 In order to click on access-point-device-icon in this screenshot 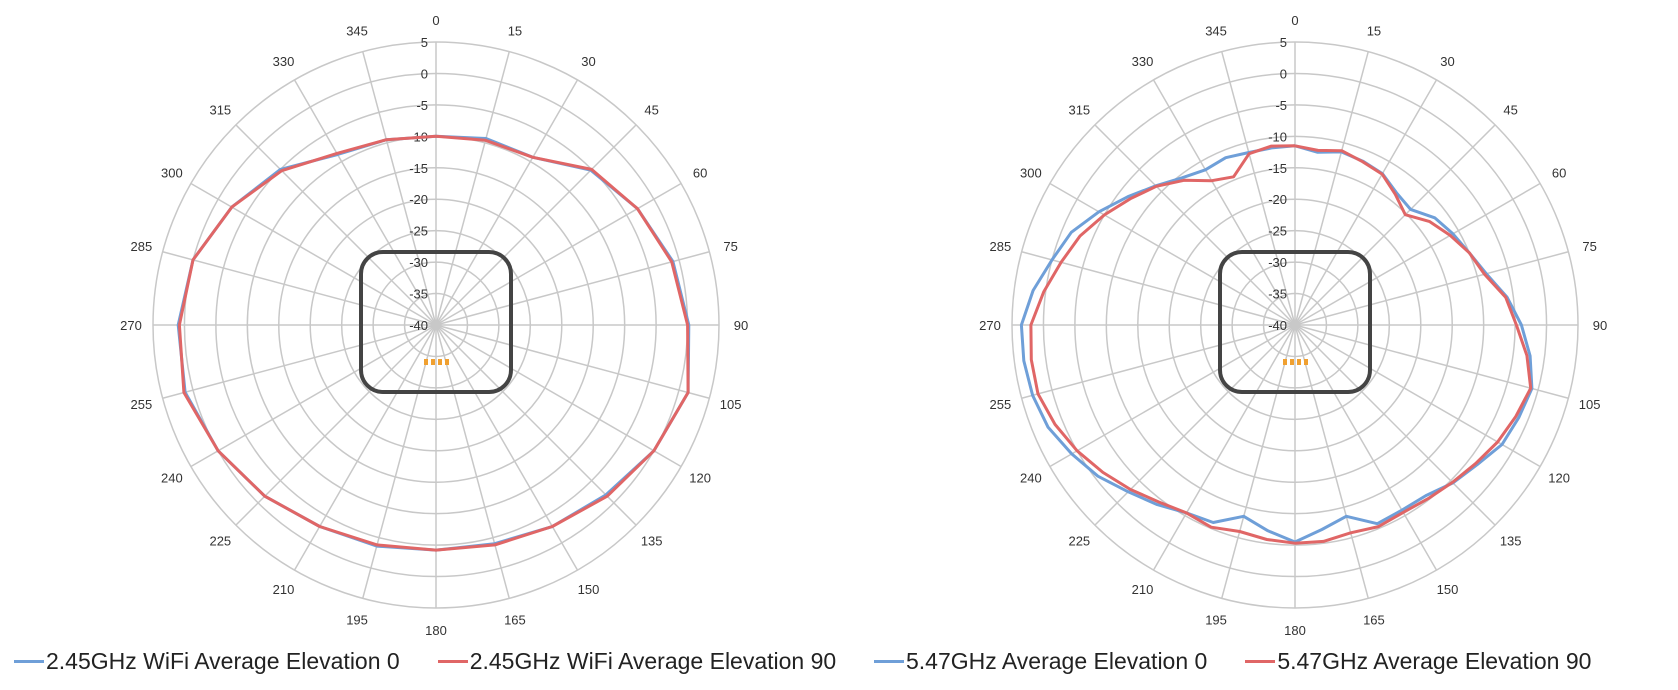, I will do `click(1295, 322)`.